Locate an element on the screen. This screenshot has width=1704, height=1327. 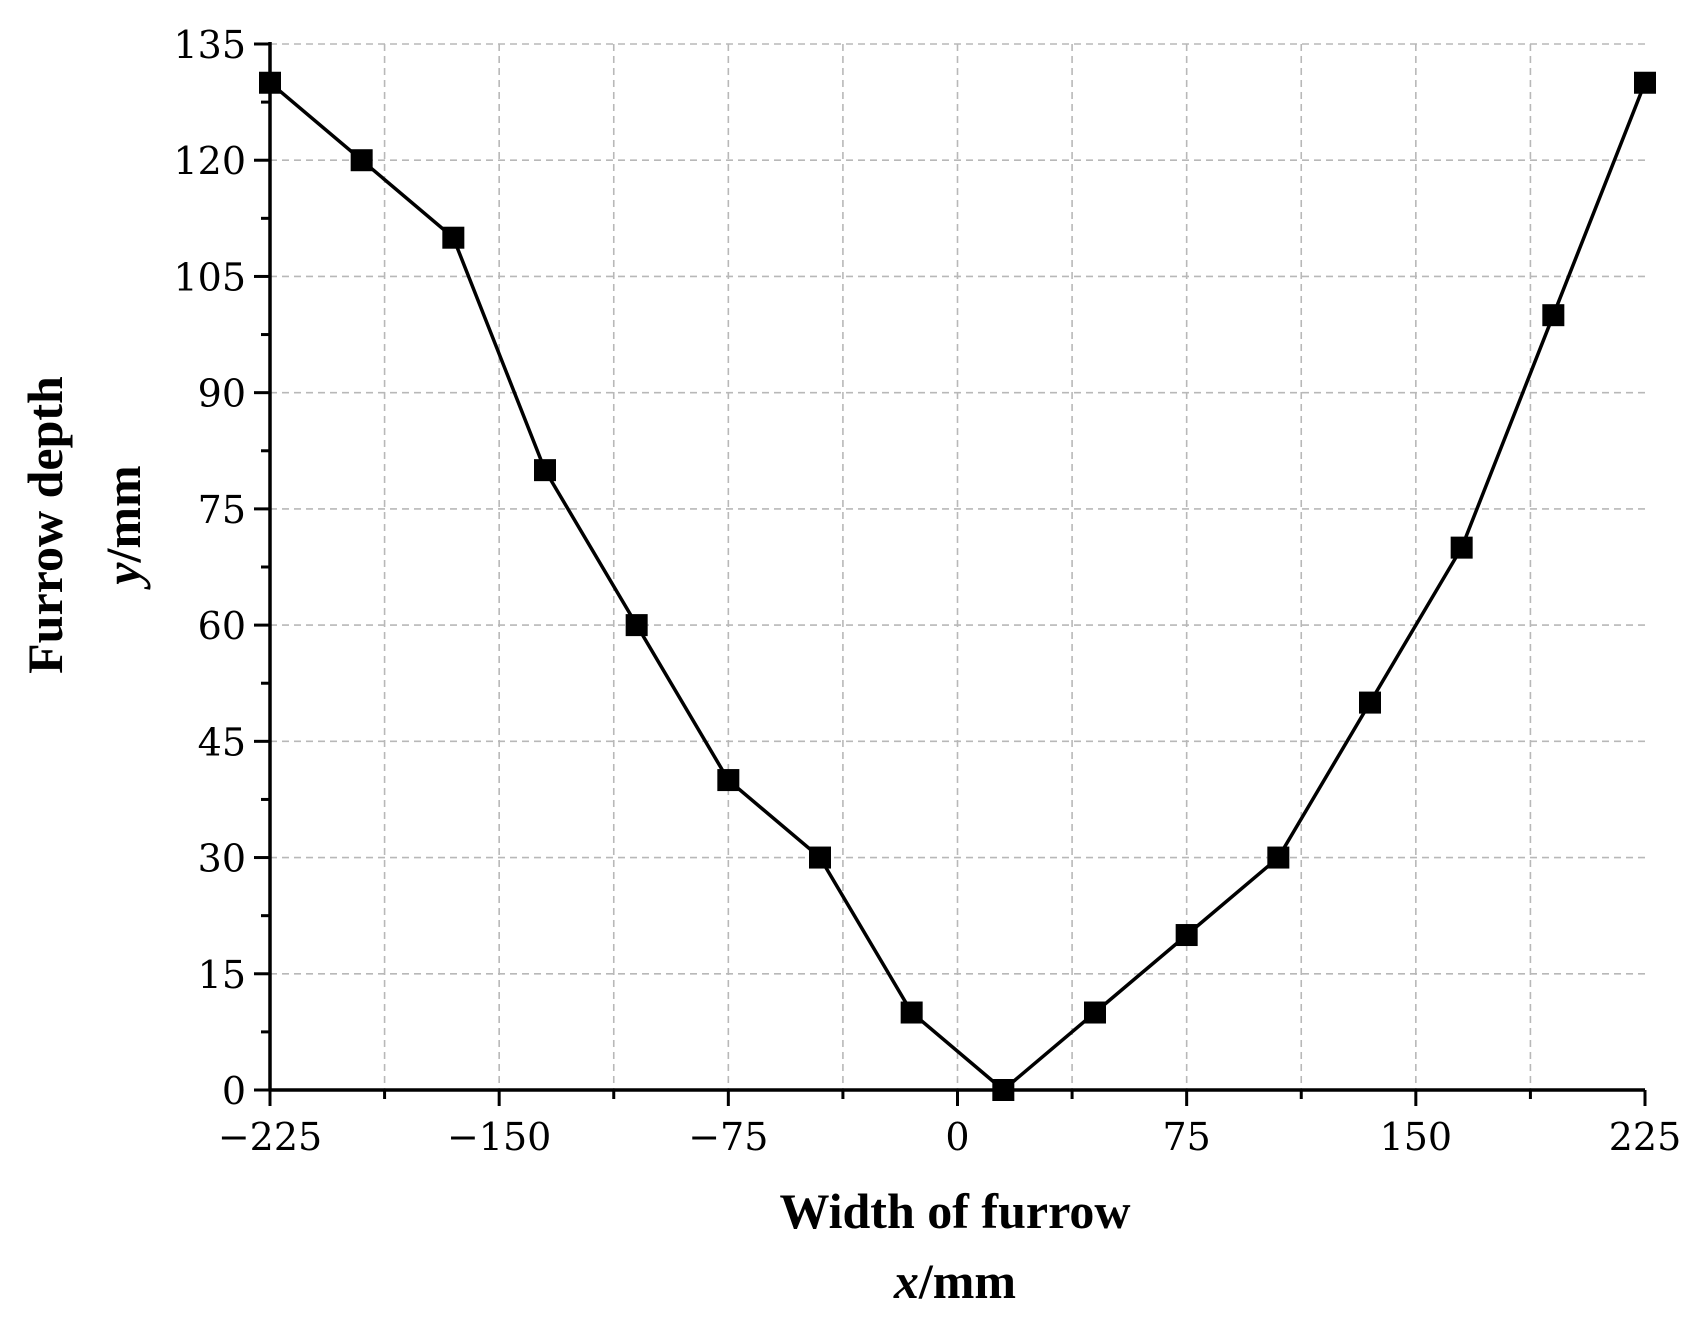
y-axis-unit: y/mm is located at coordinates (123, 527).